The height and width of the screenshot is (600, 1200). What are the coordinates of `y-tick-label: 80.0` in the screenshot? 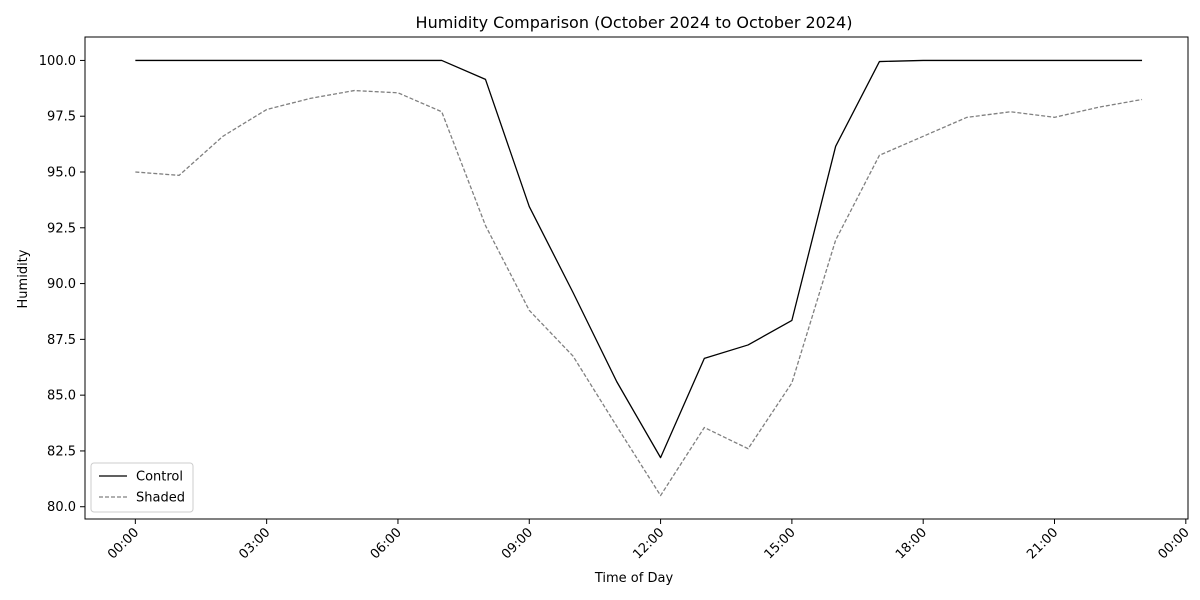 It's located at (61, 507).